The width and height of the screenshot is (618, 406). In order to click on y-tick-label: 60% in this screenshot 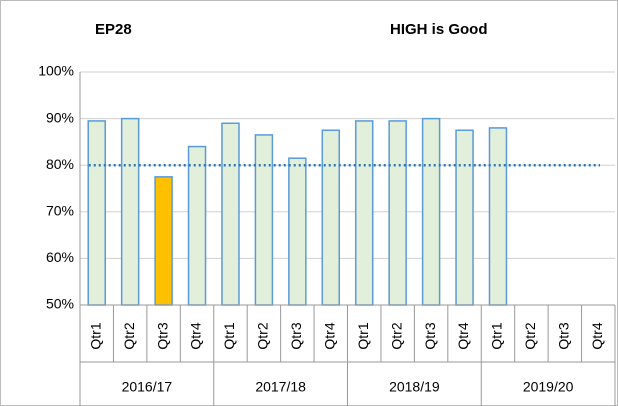, I will do `click(60, 257)`.